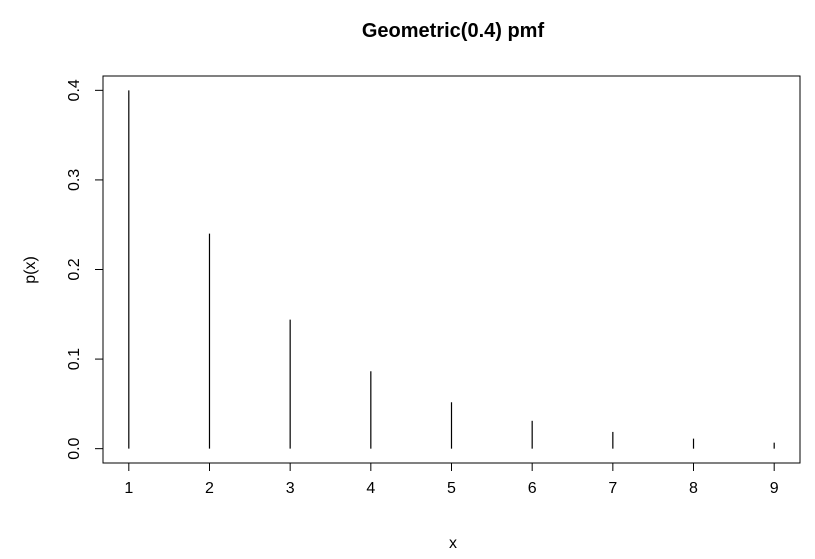  Describe the element at coordinates (74, 448) in the screenshot. I see `y-tick-label: 0.0` at that location.